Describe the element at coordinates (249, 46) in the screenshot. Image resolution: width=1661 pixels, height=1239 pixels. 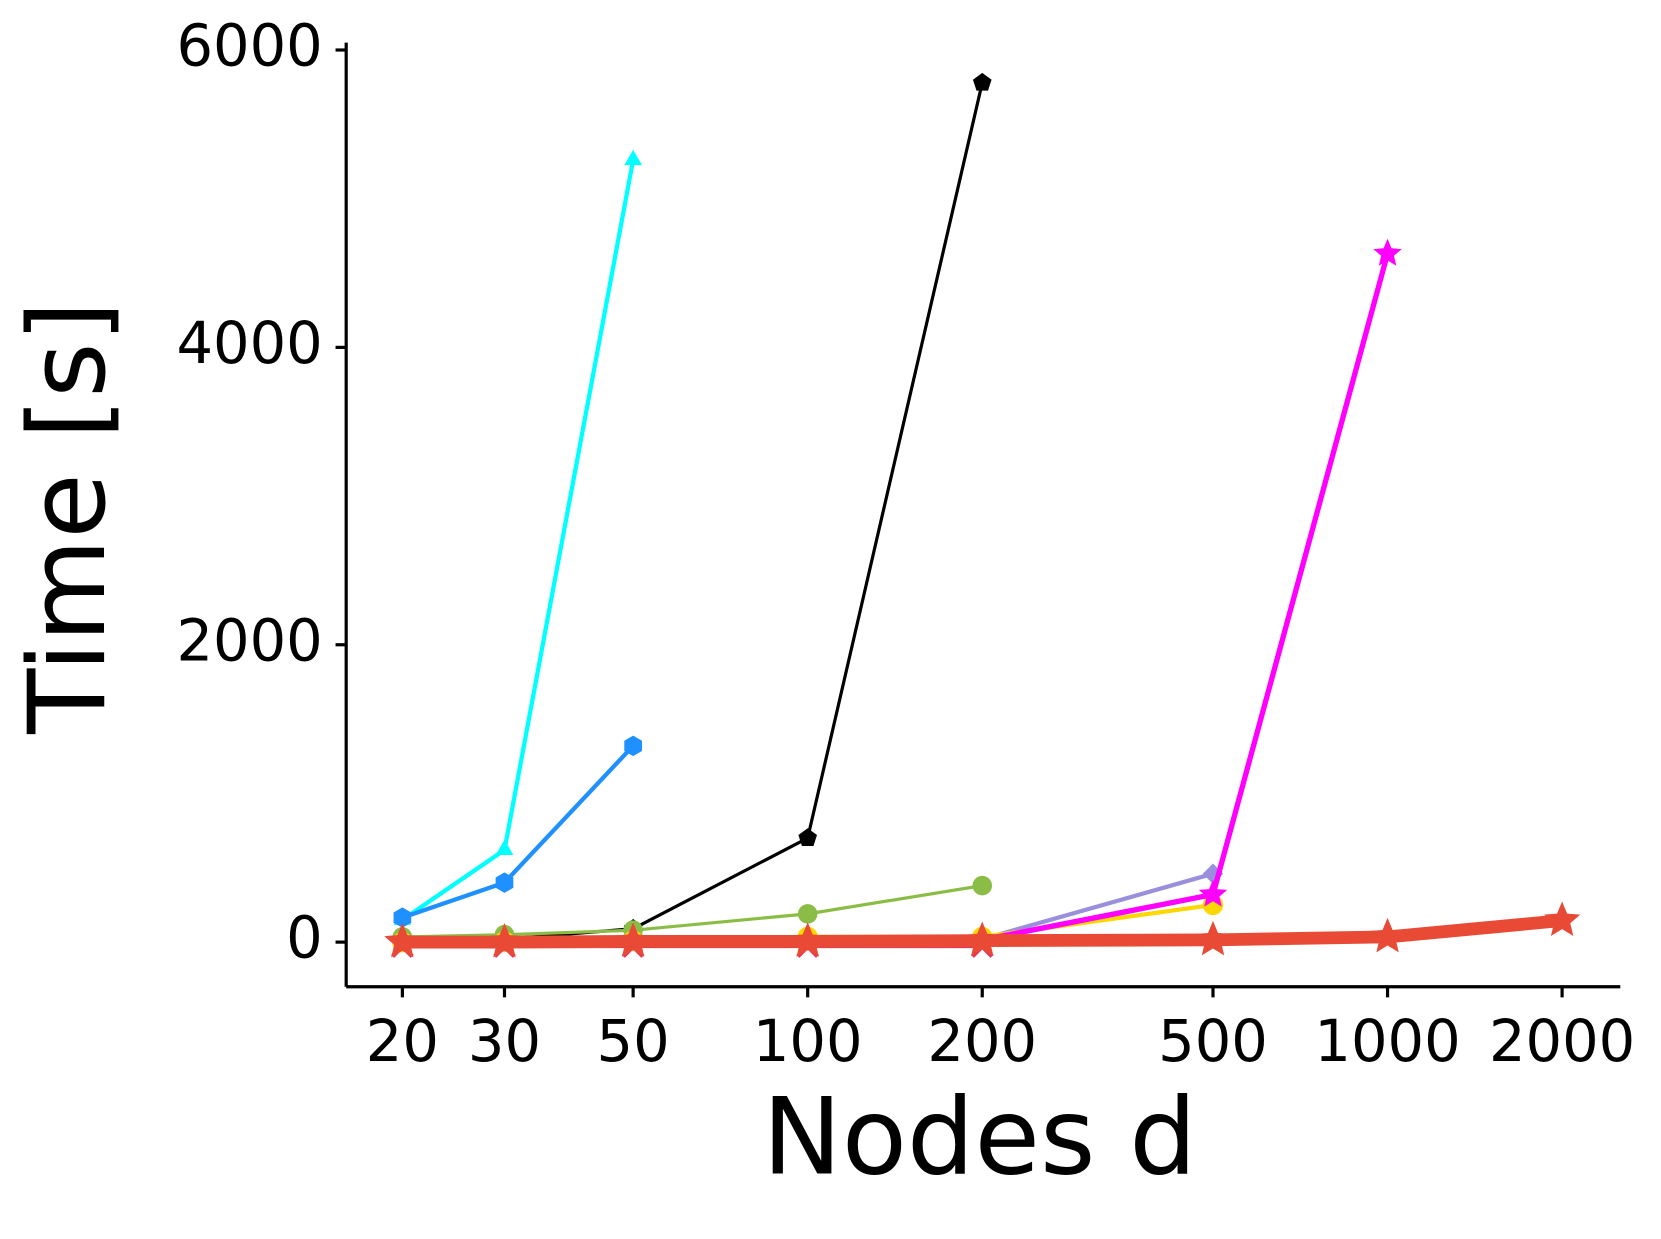
I see `y-tick-label: 6000` at that location.